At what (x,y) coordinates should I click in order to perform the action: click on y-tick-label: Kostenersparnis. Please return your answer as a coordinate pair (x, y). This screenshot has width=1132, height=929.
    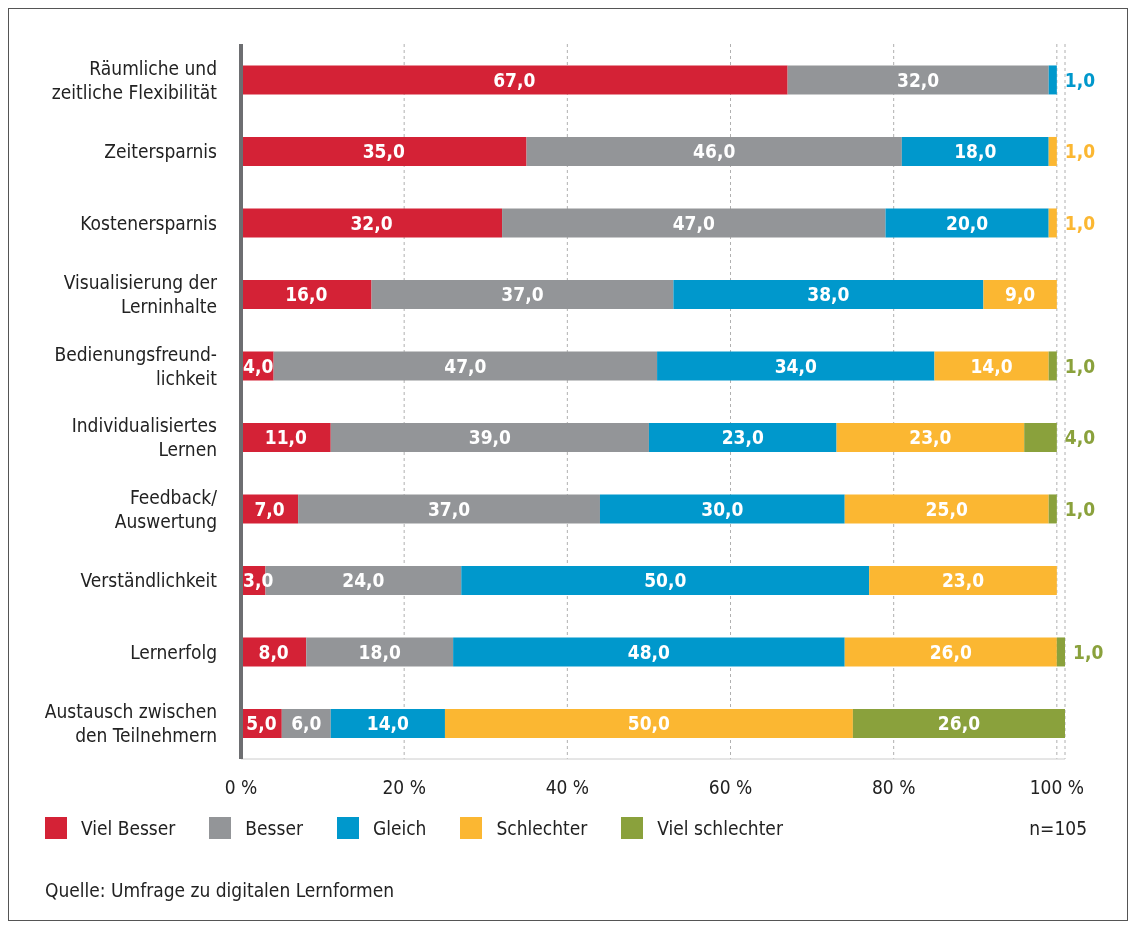
    Looking at the image, I should click on (149, 222).